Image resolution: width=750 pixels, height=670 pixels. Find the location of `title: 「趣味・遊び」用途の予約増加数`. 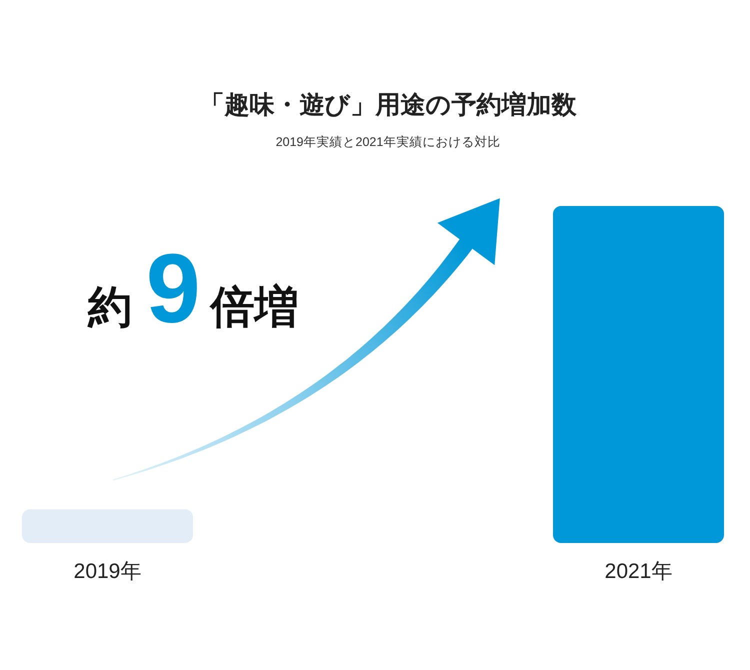

title: 「趣味・遊び」用途の予約増加数 is located at coordinates (388, 105).